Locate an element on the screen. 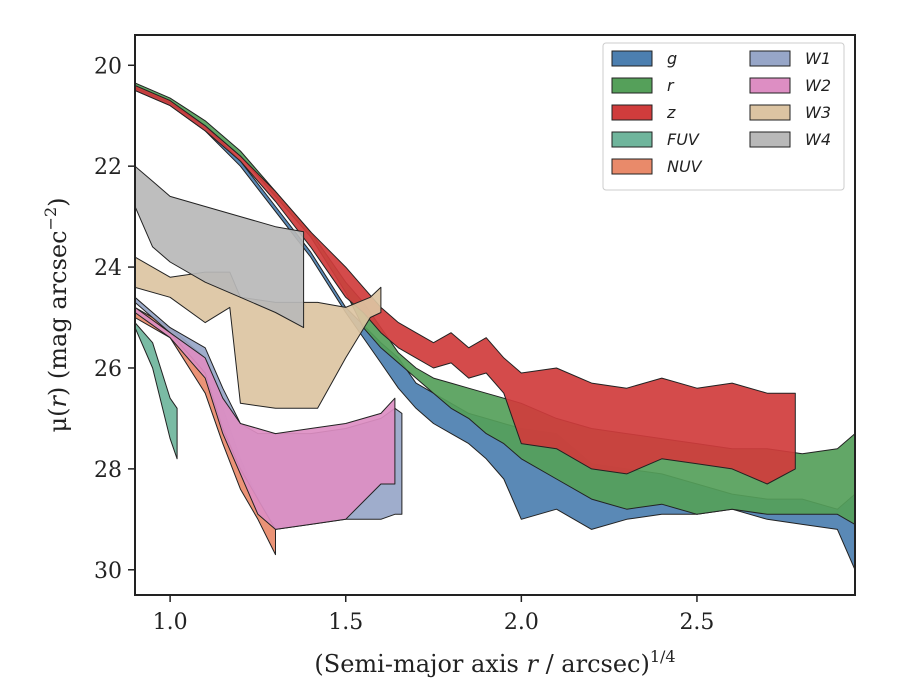 The image size is (900, 700). legend-label-z: z is located at coordinates (671, 112).